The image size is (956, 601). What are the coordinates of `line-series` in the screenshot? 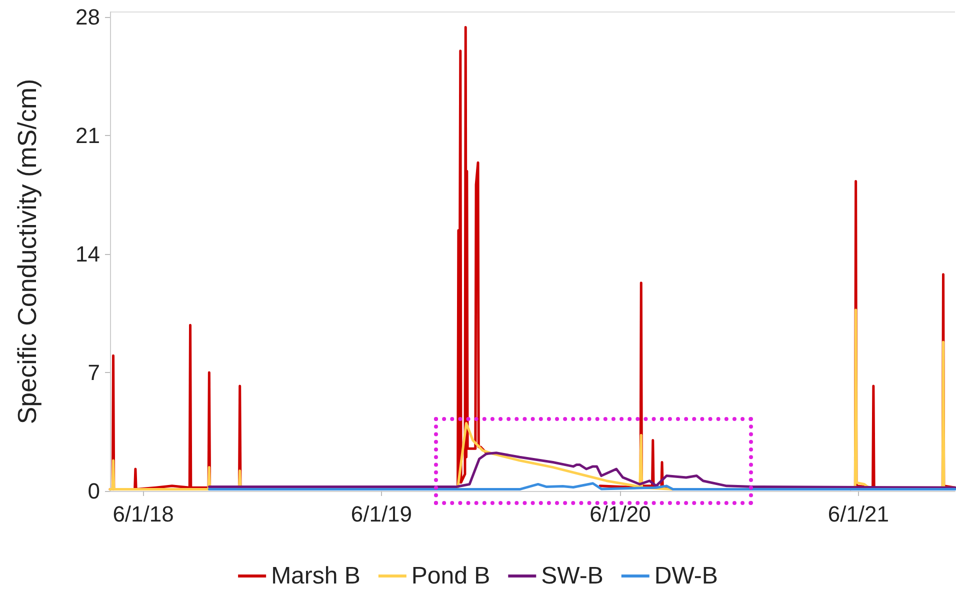 It's located at (582, 470).